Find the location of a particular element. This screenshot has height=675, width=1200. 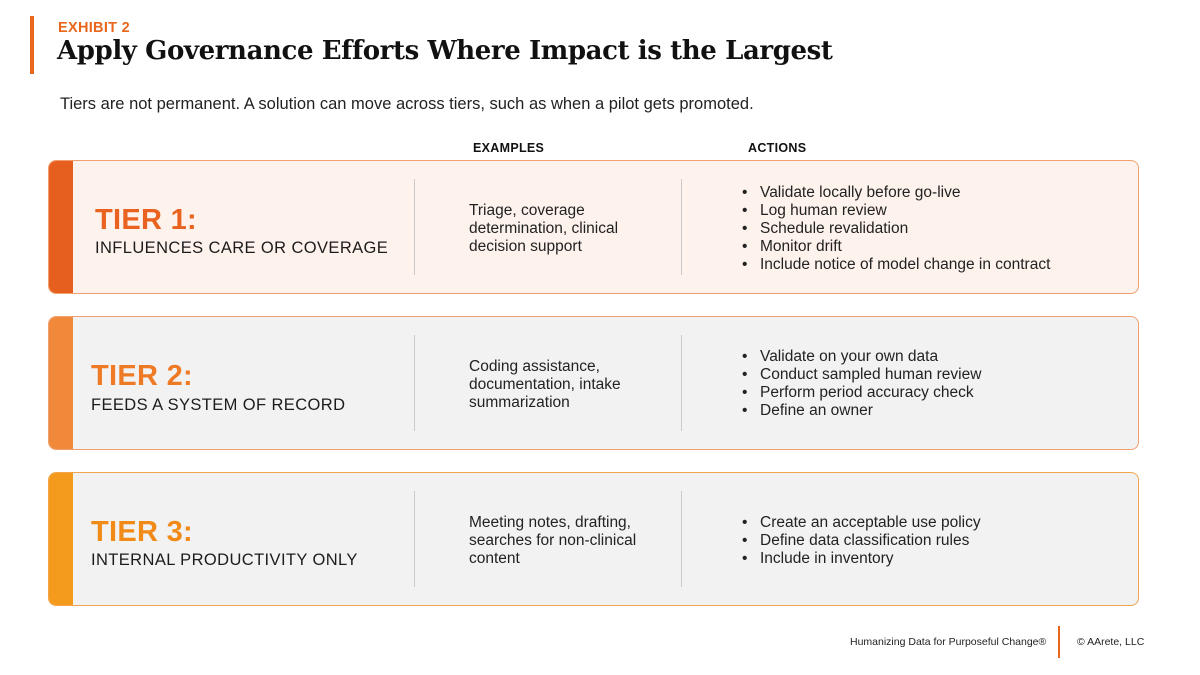

tier-3-description: INTERNAL PRODUCTIVITY ONLY is located at coordinates (224, 560).